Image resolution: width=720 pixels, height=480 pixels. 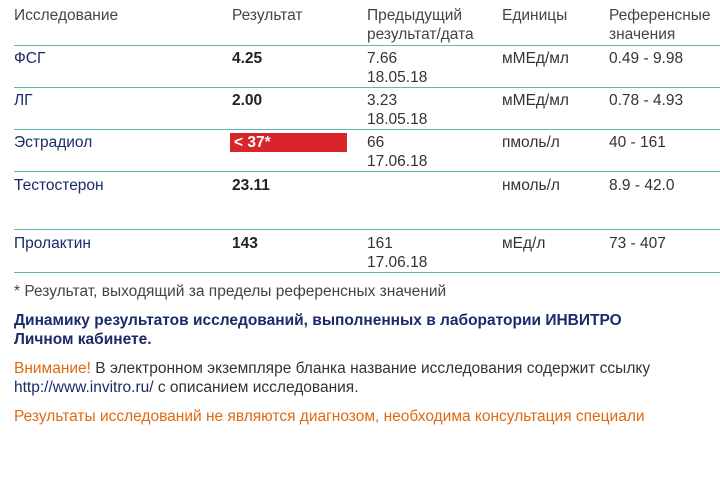 I want to click on column-header: Единицы, so click(x=535, y=15).